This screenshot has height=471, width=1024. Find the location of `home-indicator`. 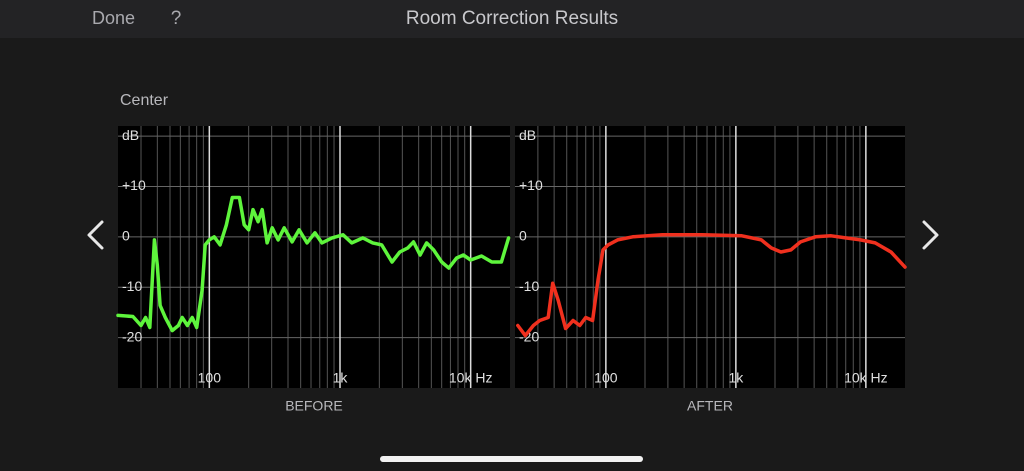

home-indicator is located at coordinates (511, 459).